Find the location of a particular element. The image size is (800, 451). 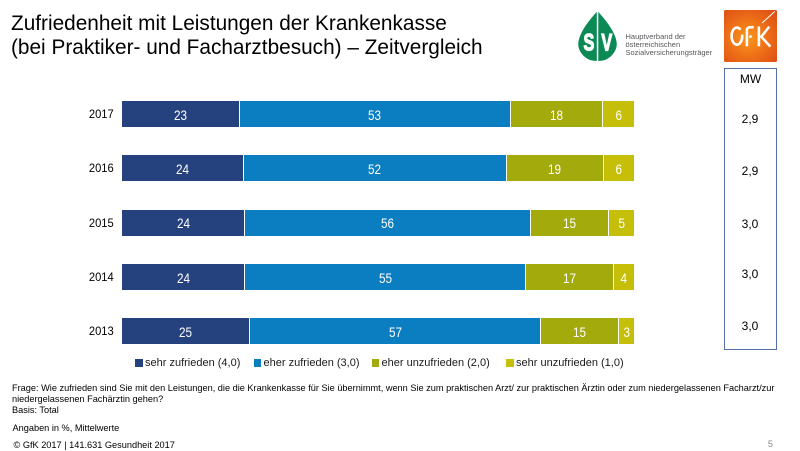

svg-text: S is located at coordinates (589, 44).